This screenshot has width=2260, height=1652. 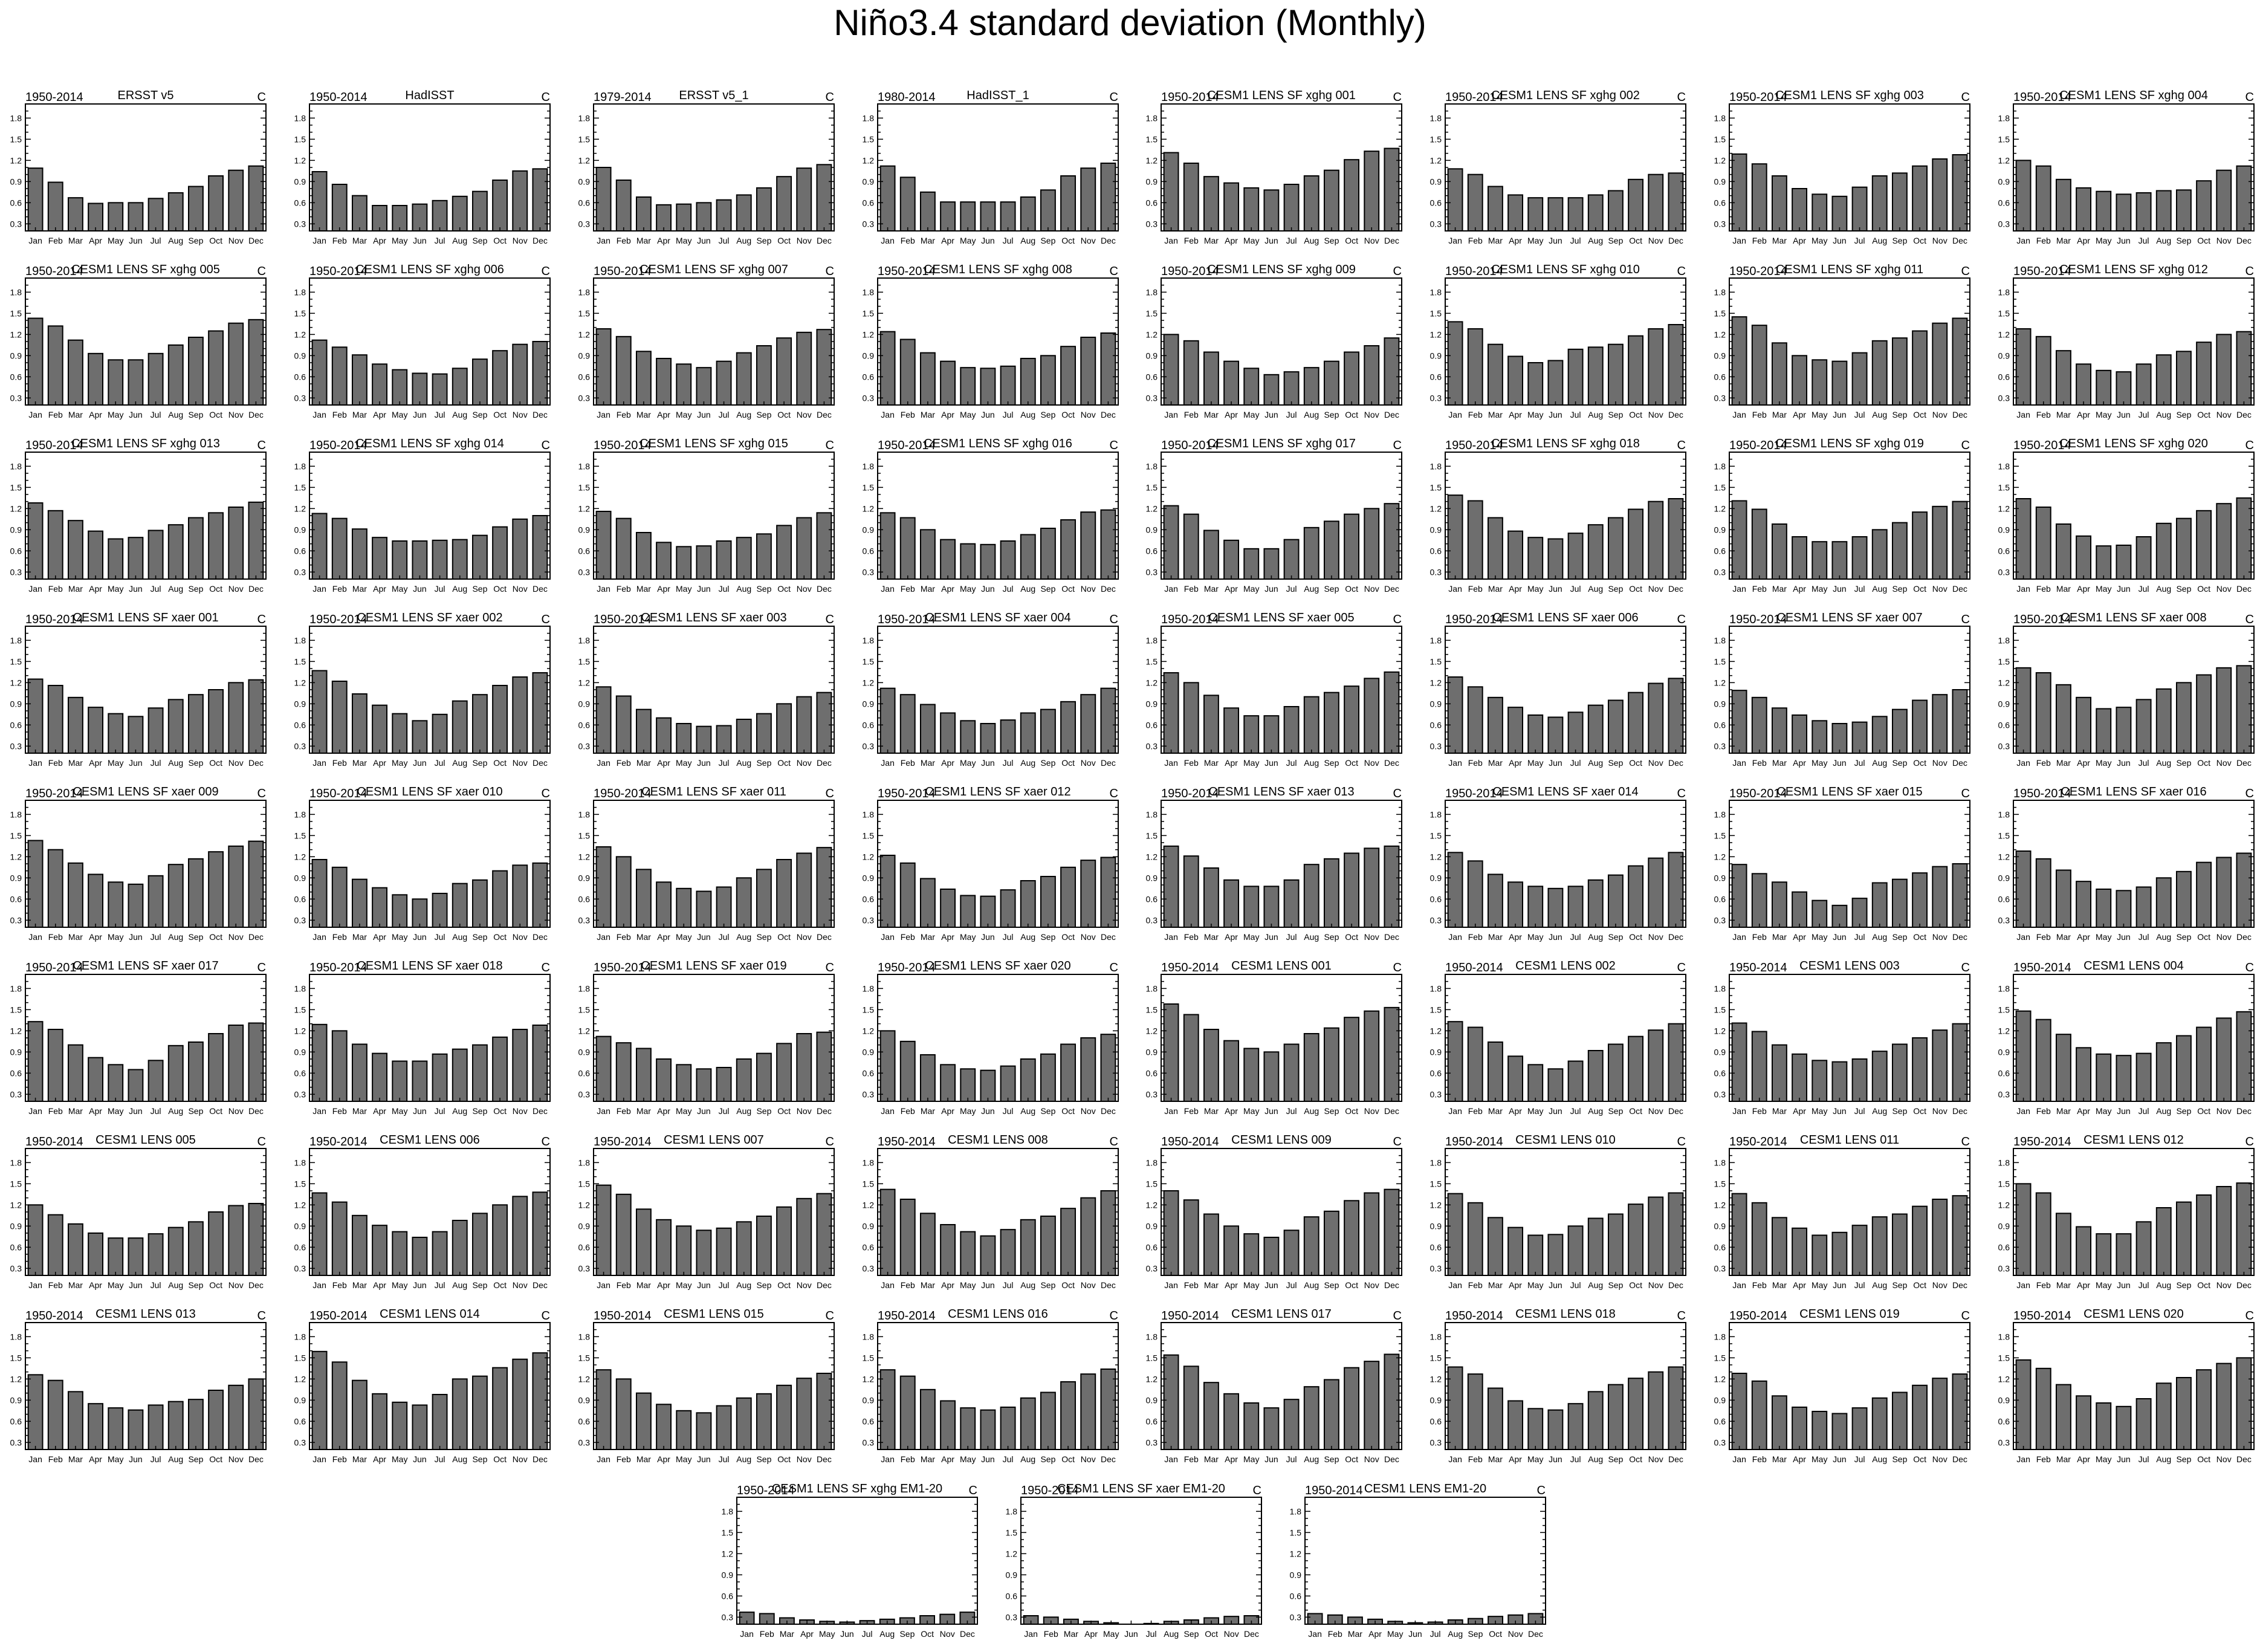 What do you see at coordinates (1211, 589) in the screenshot?
I see `x-tick-label: Mar` at bounding box center [1211, 589].